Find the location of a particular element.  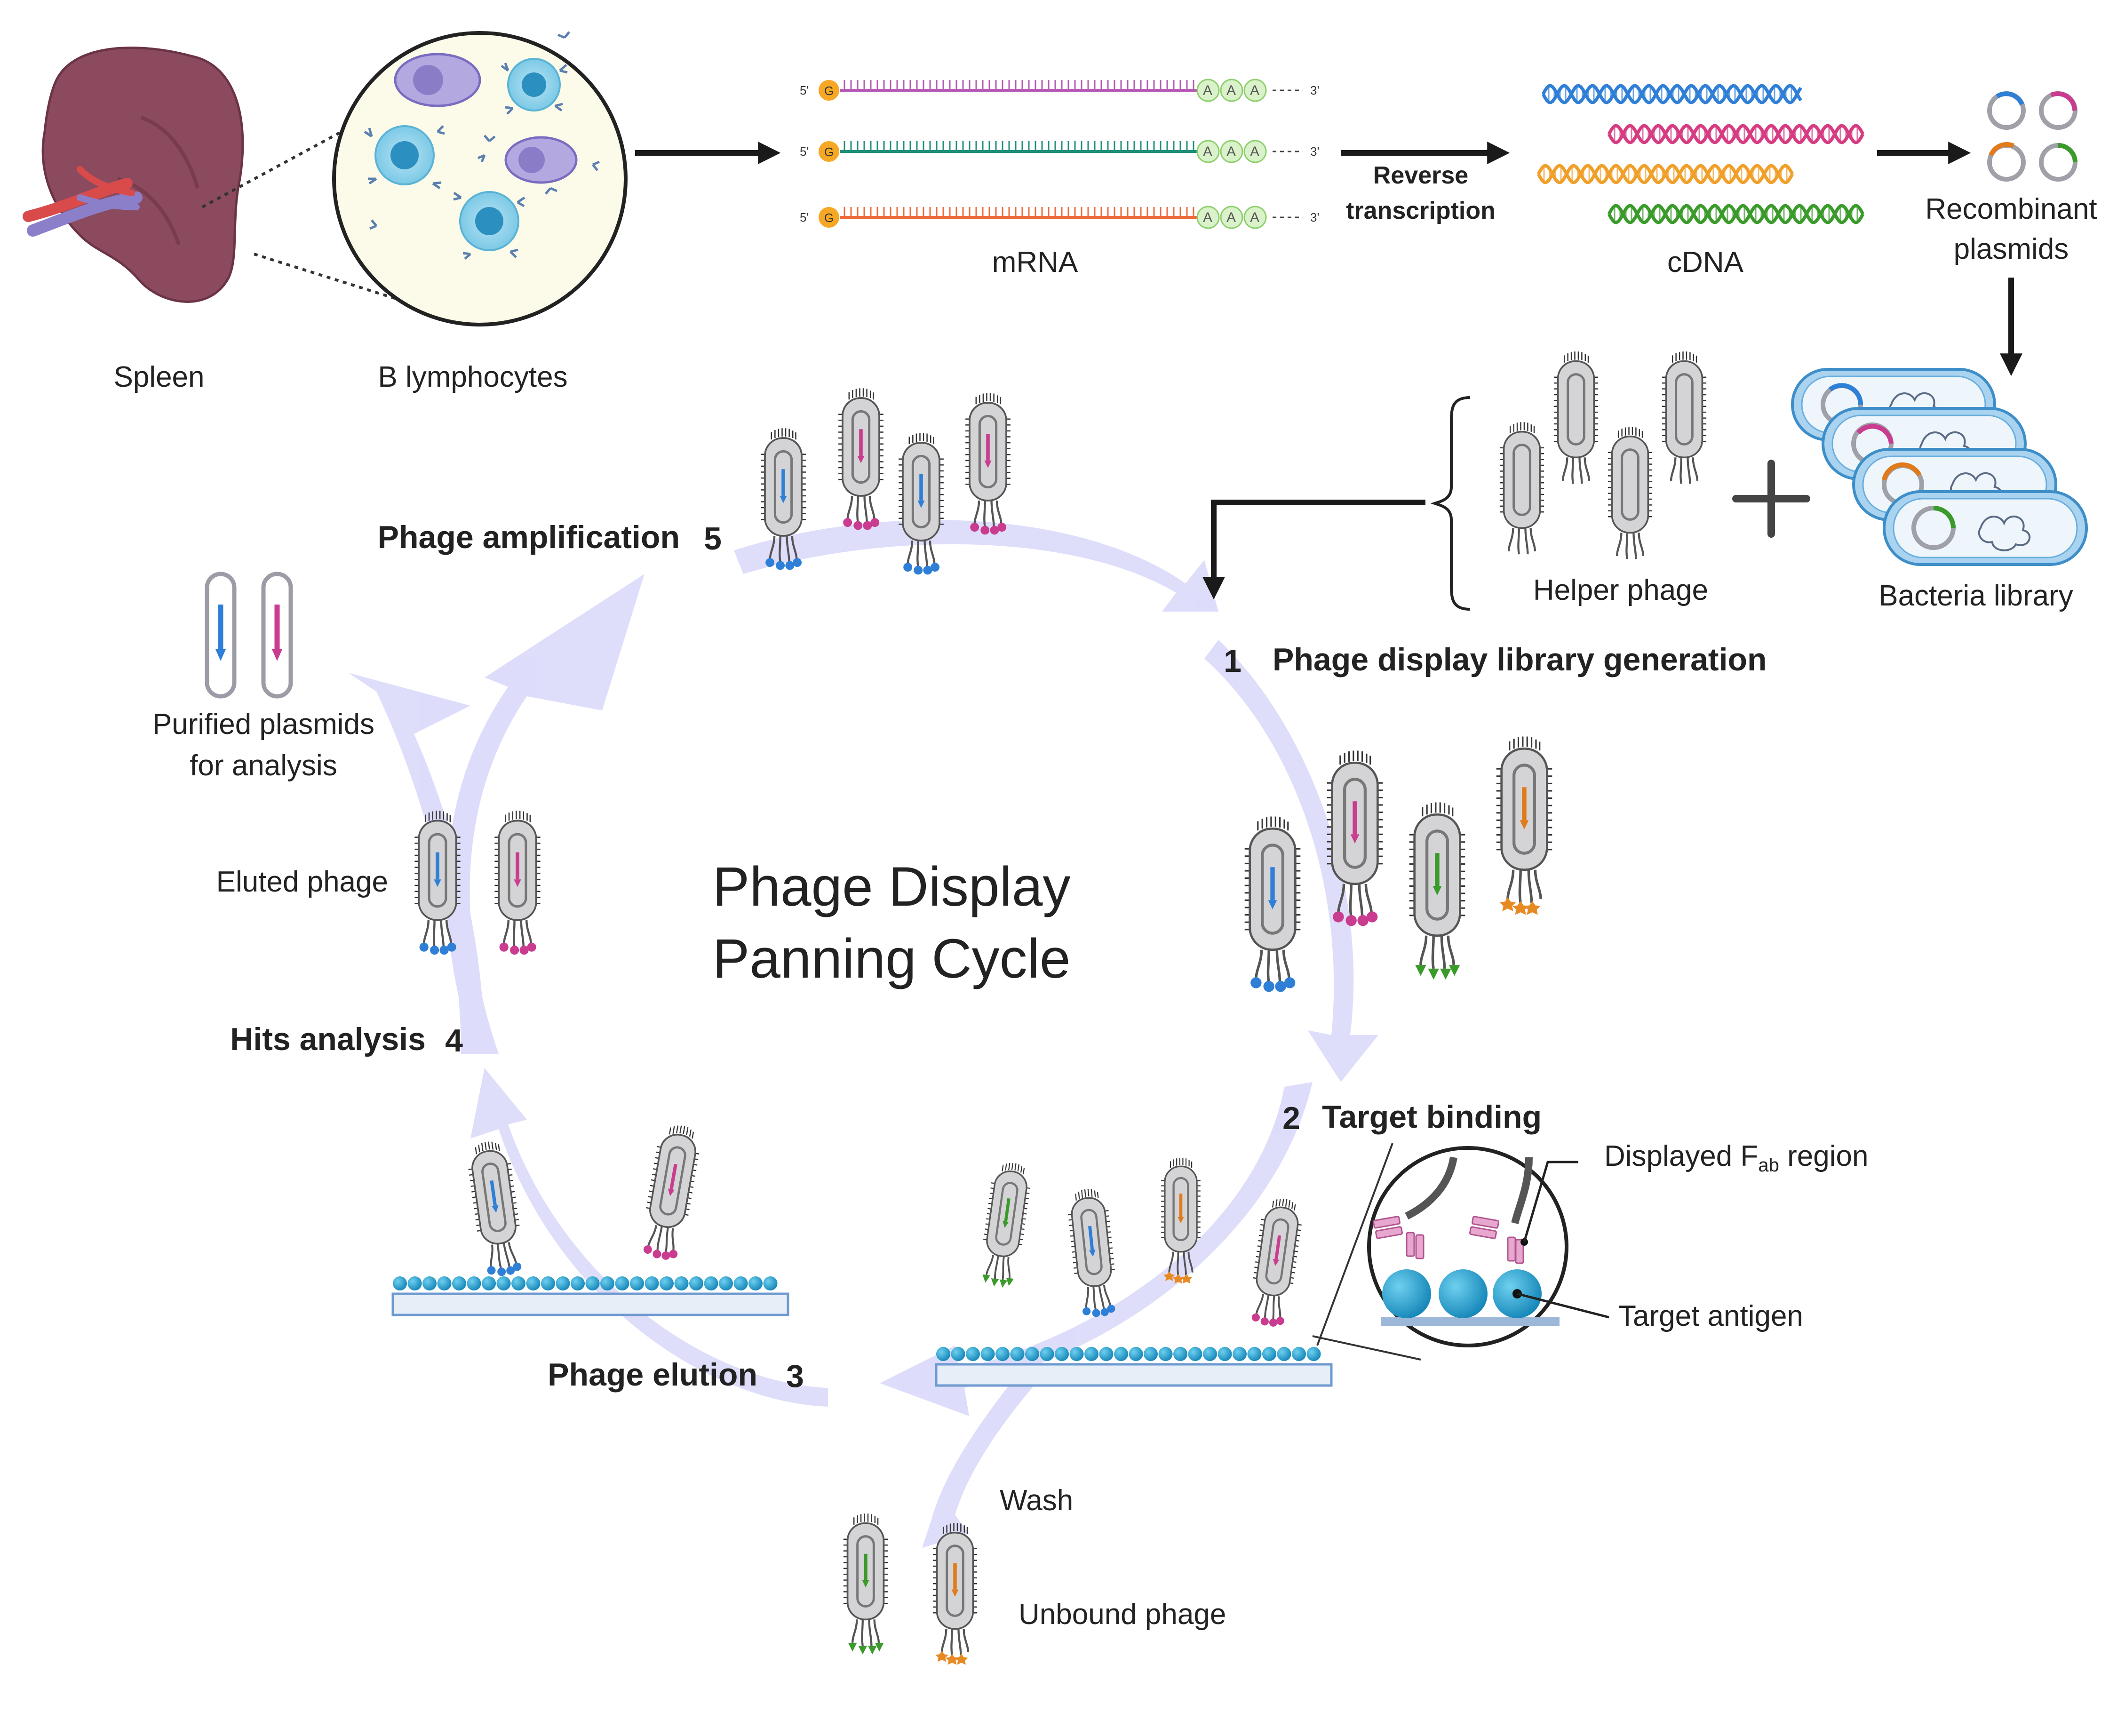

three-prime-3: 3' is located at coordinates (1314, 217).